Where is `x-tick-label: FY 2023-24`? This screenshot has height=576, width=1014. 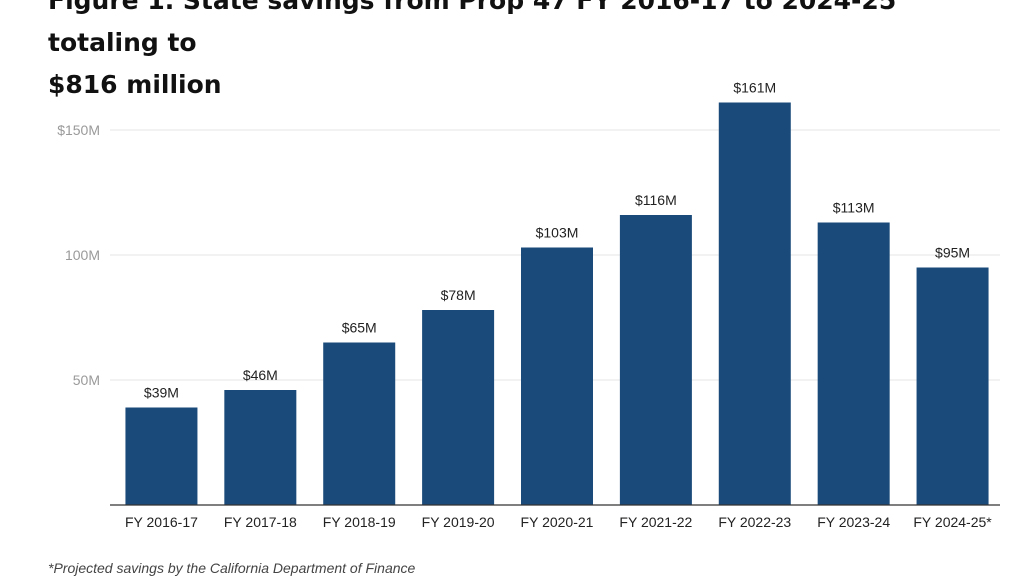 x-tick-label: FY 2023-24 is located at coordinates (853, 522).